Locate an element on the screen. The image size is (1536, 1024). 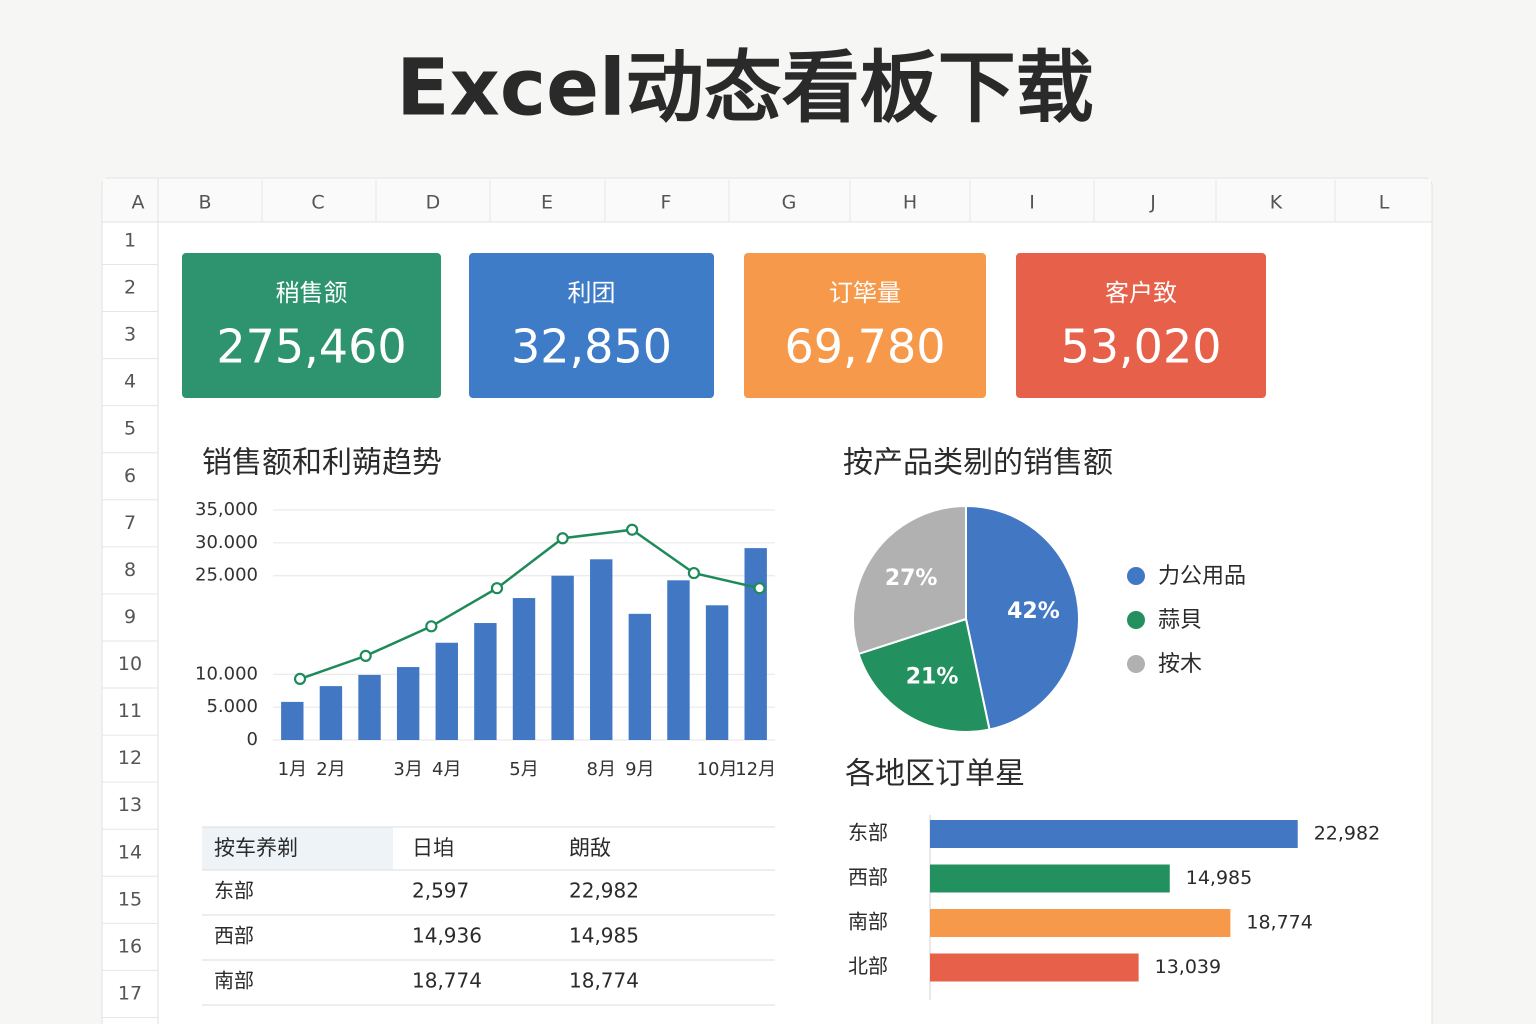
y-tick-label: 10.000 is located at coordinates (226, 673).